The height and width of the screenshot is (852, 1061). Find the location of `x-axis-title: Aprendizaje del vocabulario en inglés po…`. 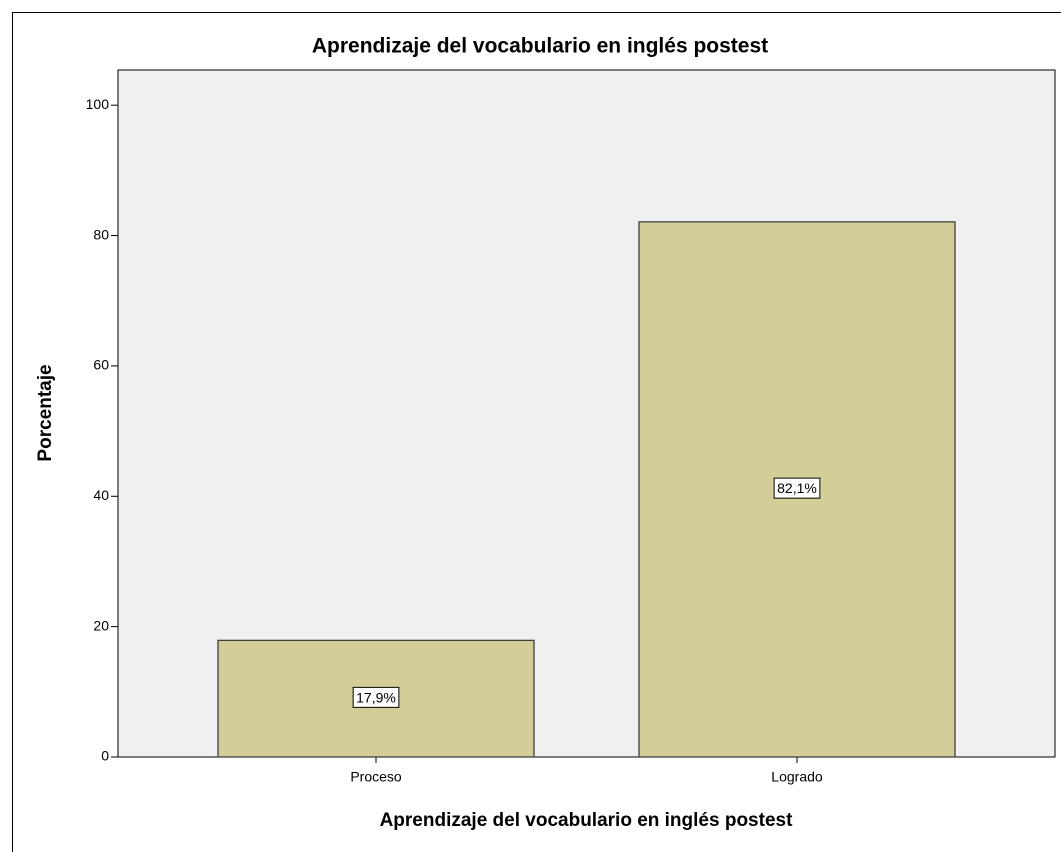

x-axis-title: Aprendizaje del vocabulario en inglés po… is located at coordinates (586, 820).